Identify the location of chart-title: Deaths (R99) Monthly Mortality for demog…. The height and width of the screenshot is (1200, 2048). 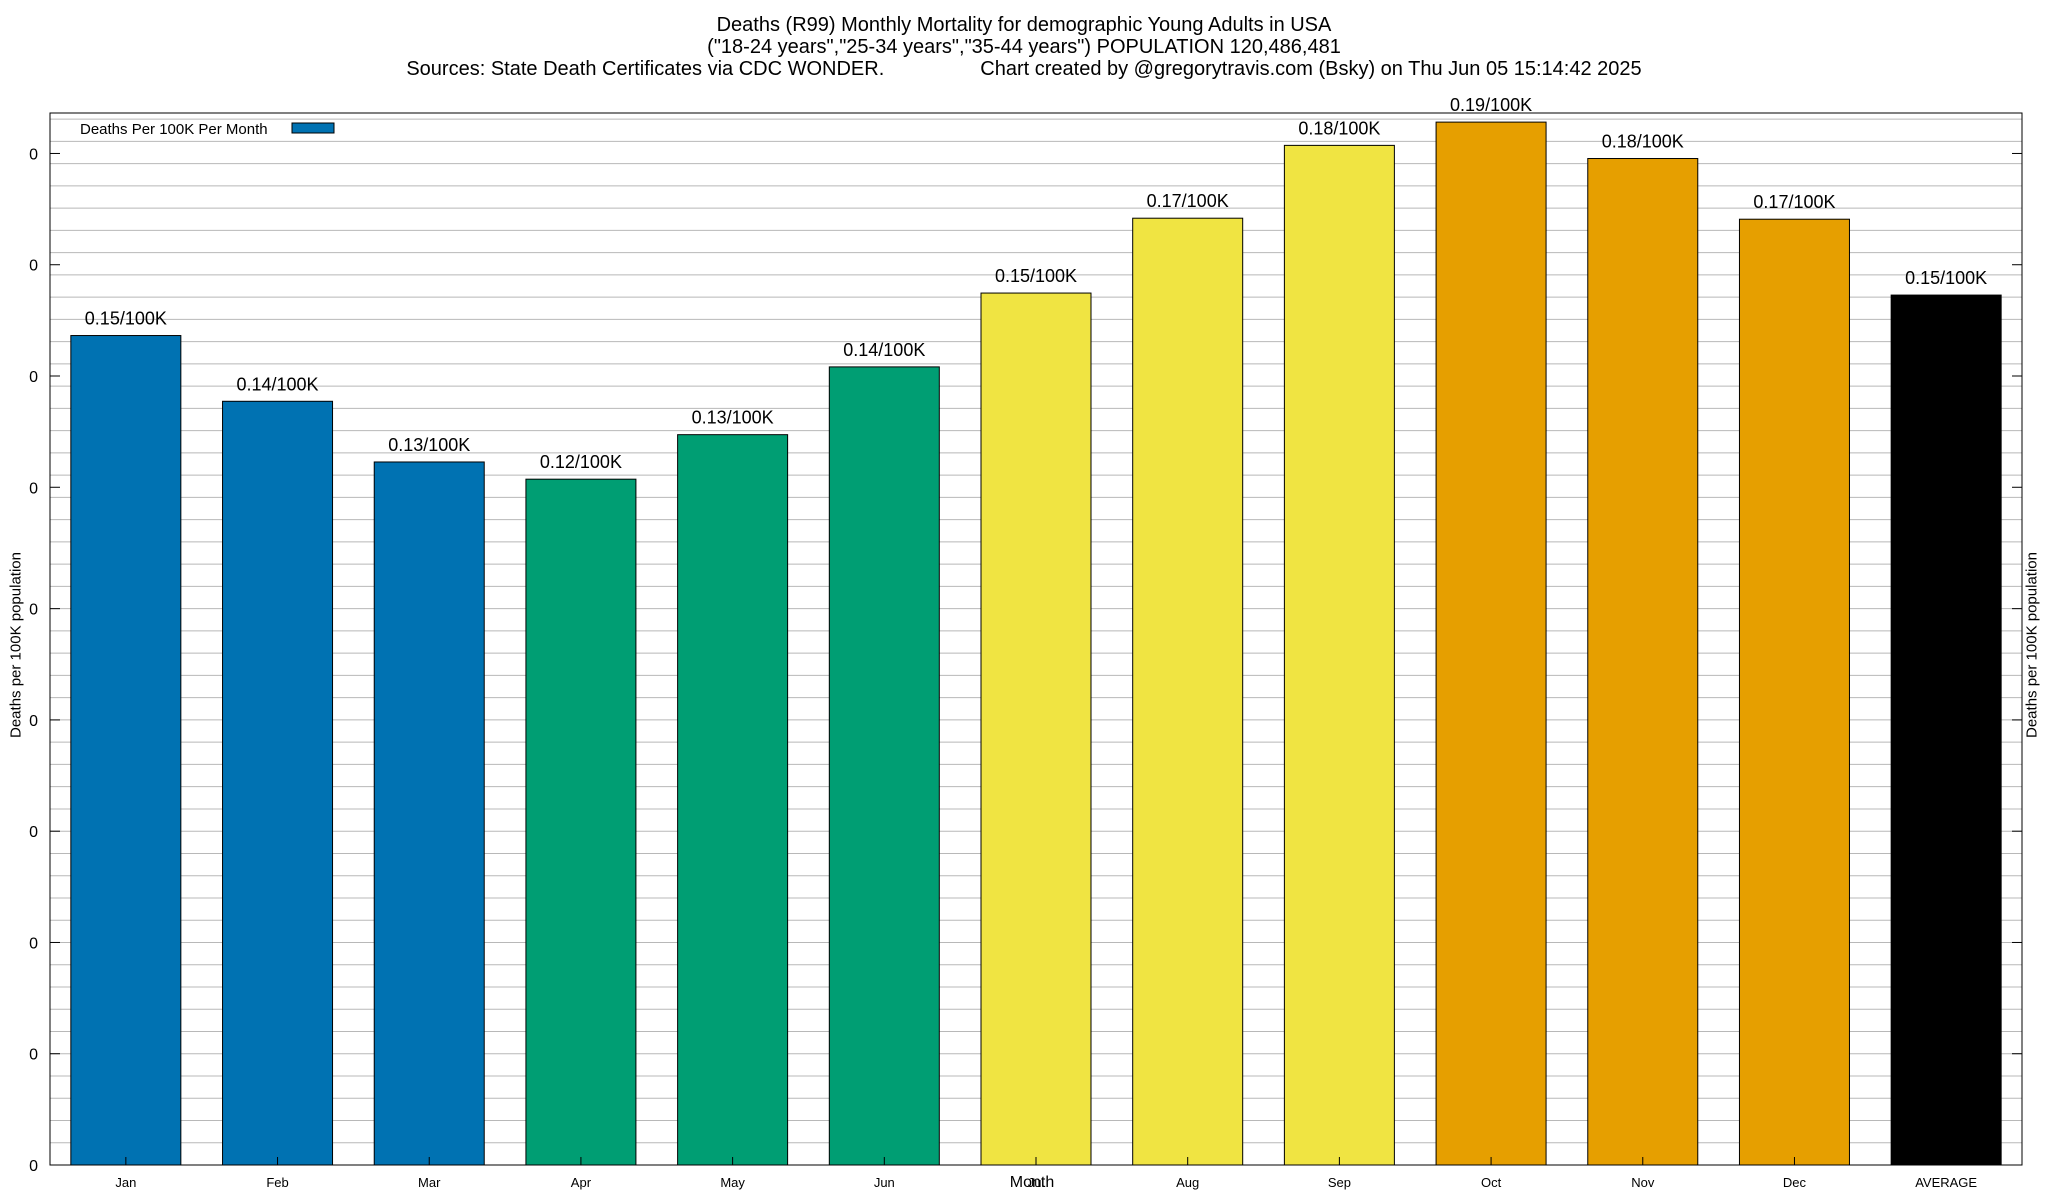
(1024, 25).